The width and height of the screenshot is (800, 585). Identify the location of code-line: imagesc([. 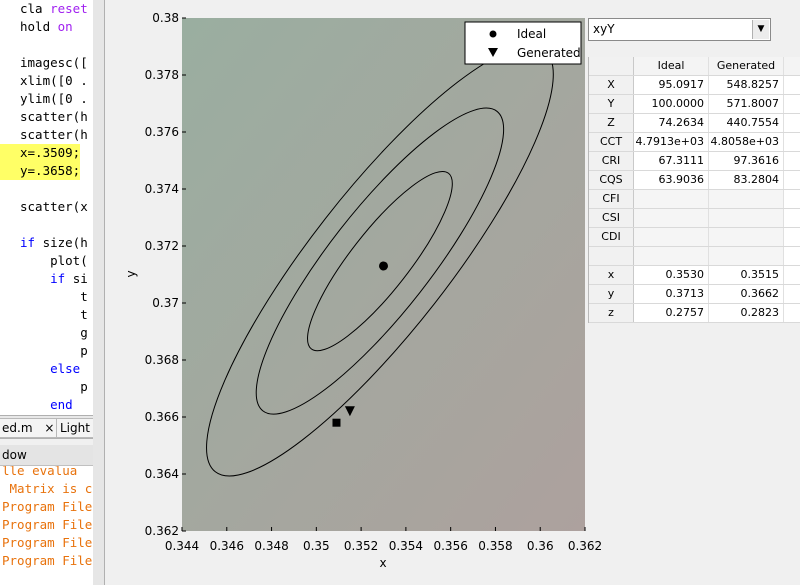
(44, 63).